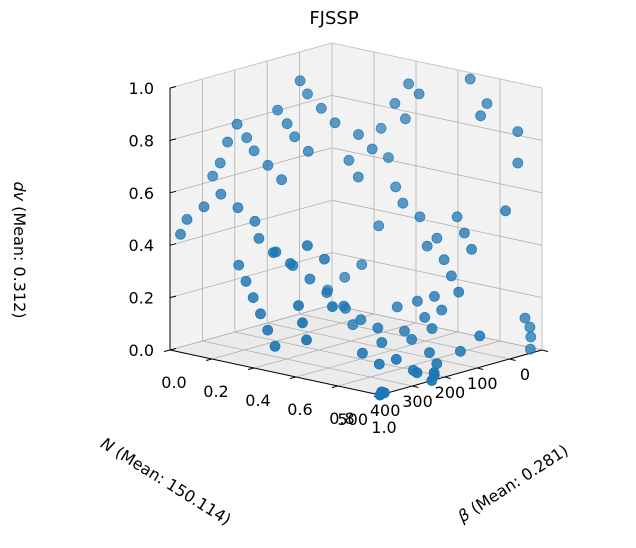 This screenshot has width=636, height=548. Describe the element at coordinates (383, 427) in the screenshot. I see `y-tick-label: 1.0` at that location.